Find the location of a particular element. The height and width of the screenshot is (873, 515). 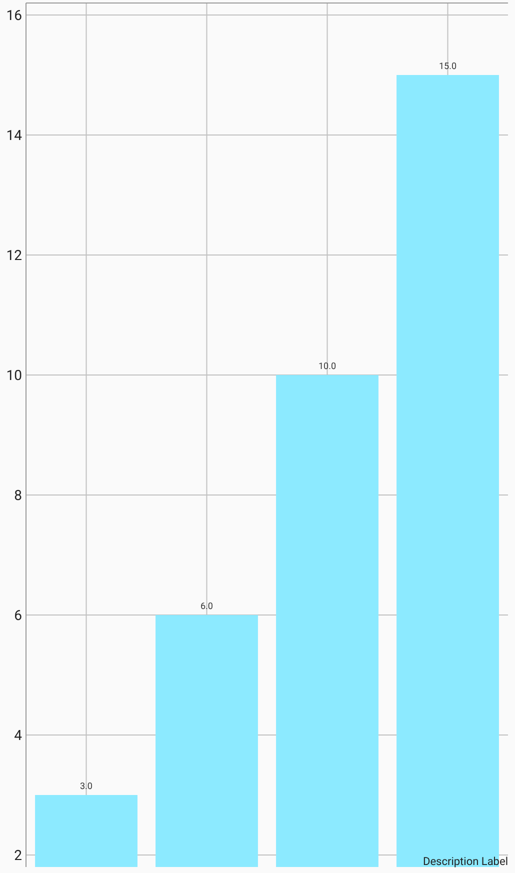

data-label: 15.0 is located at coordinates (447, 67).